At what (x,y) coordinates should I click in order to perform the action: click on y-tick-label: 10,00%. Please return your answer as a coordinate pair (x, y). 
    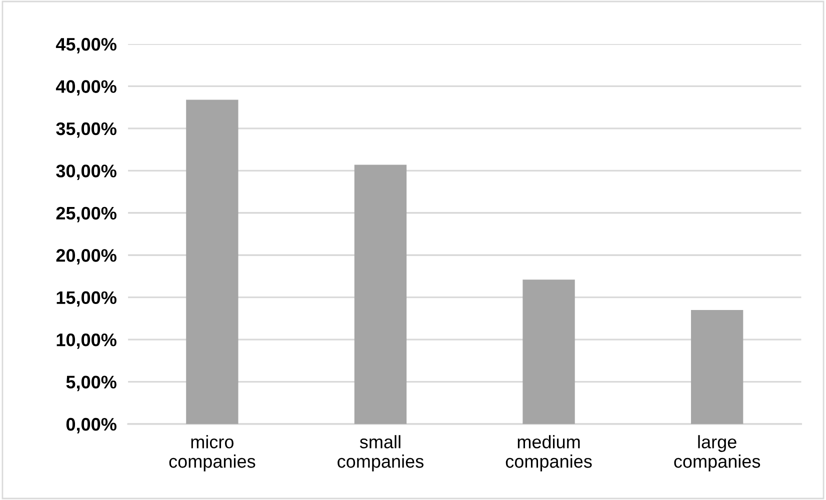
    Looking at the image, I should click on (86, 341).